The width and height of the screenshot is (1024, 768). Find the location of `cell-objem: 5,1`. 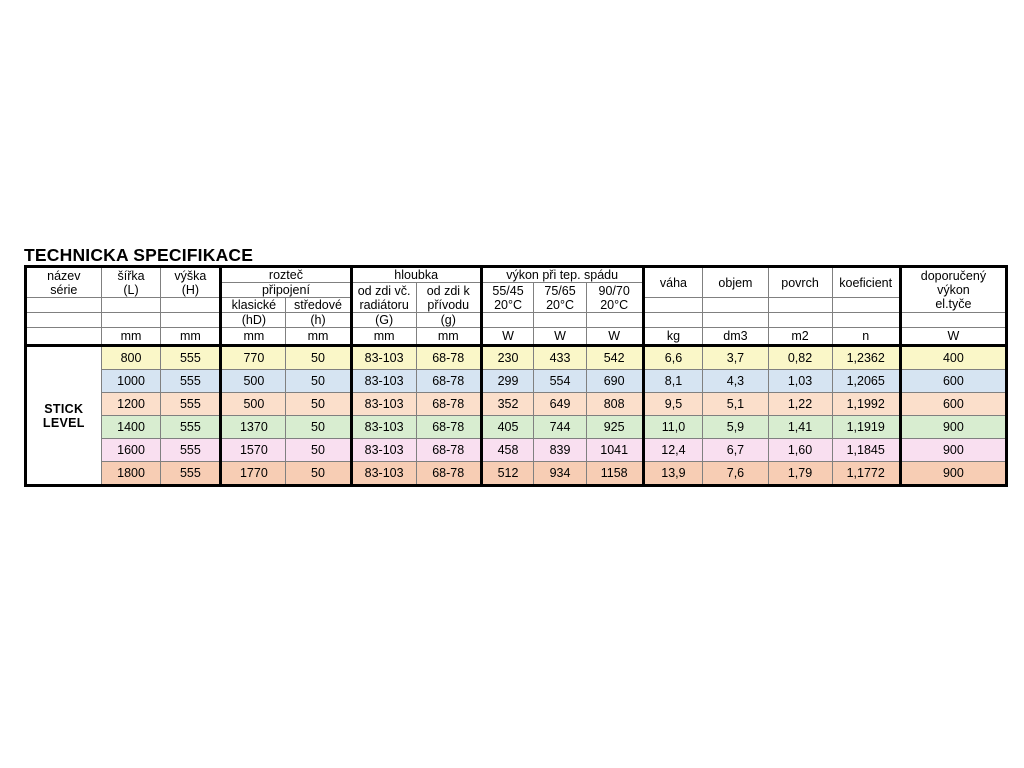

cell-objem: 5,1 is located at coordinates (735, 404).